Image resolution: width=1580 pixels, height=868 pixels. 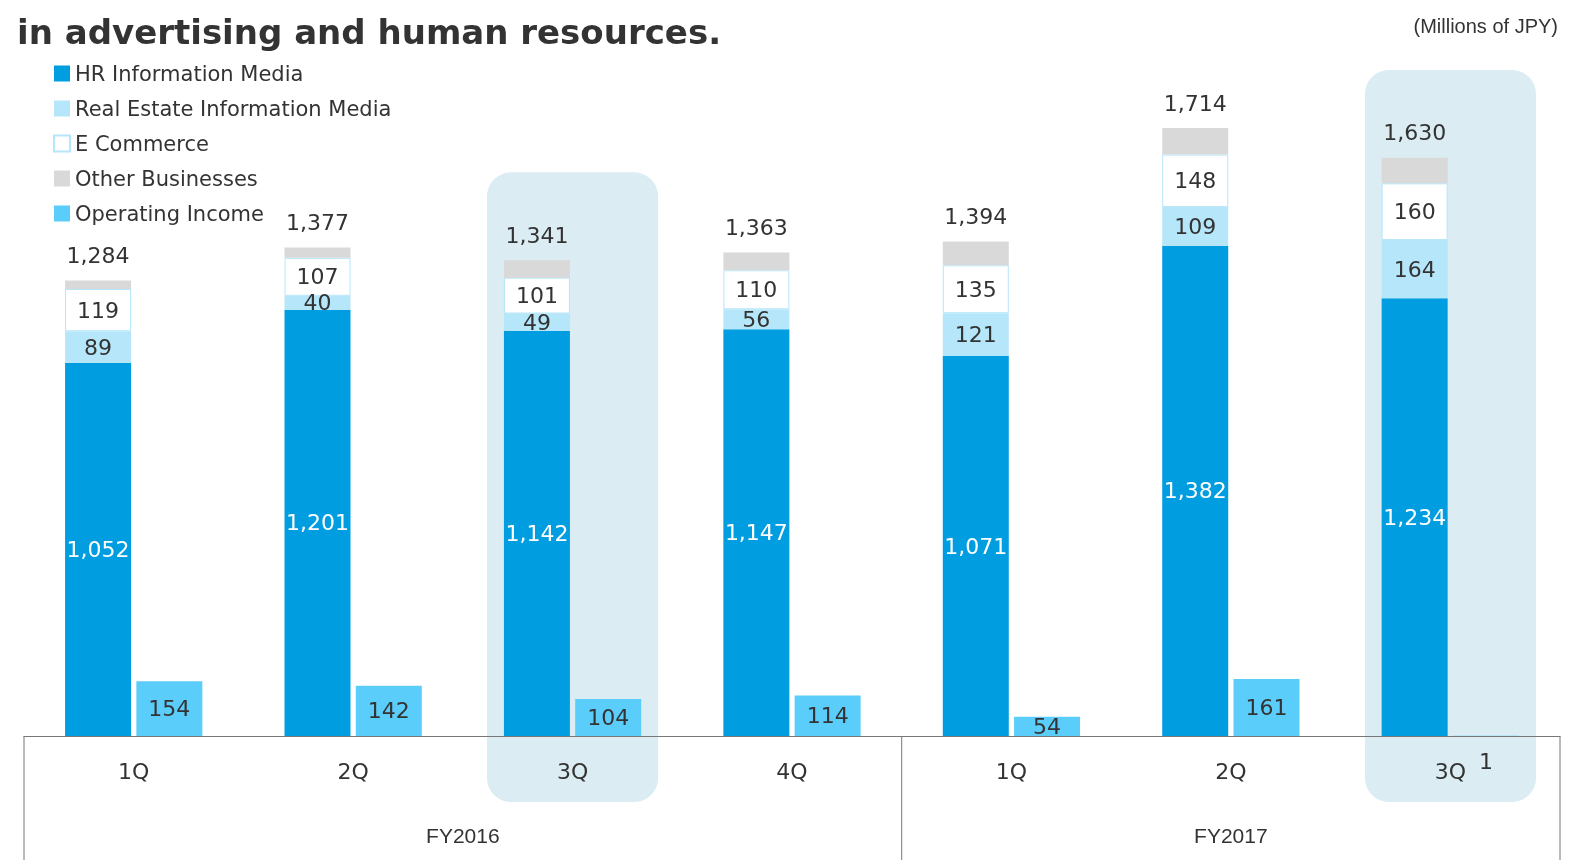 I want to click on data-label: 56, so click(x=756, y=319).